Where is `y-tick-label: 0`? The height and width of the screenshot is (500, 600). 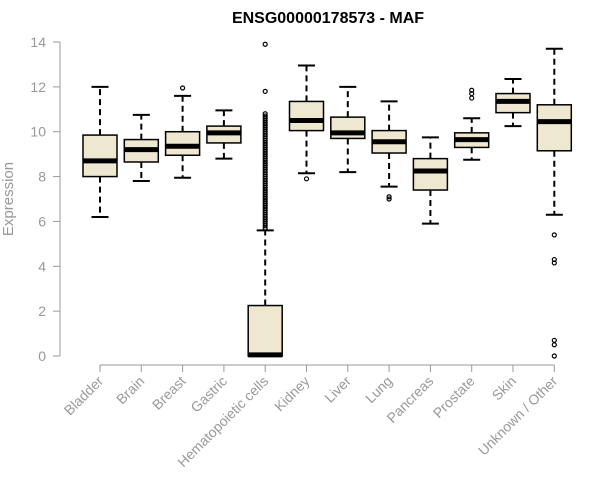 y-tick-label: 0 is located at coordinates (42, 356).